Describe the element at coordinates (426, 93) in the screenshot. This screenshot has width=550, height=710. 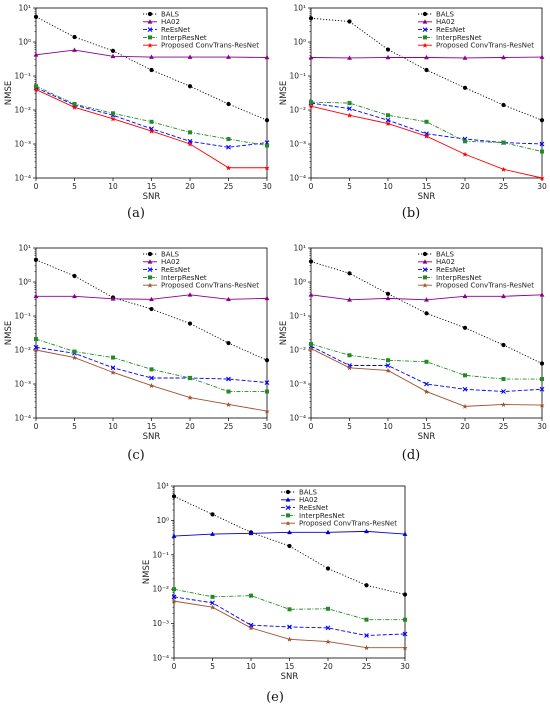
I see `plot-frame` at that location.